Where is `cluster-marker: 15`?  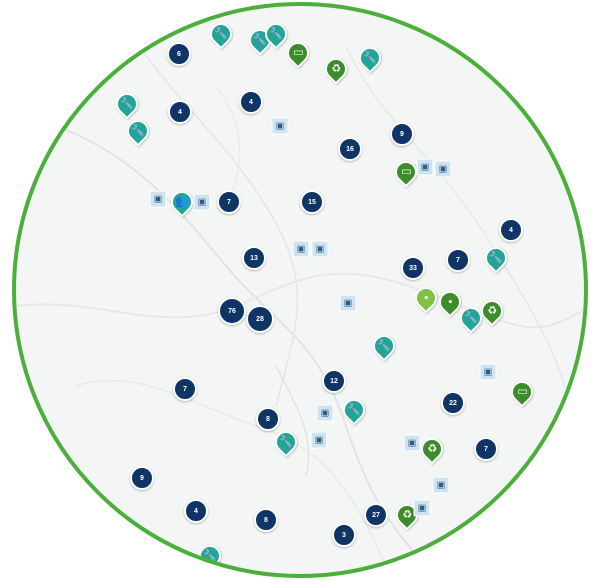
cluster-marker: 15 is located at coordinates (312, 202).